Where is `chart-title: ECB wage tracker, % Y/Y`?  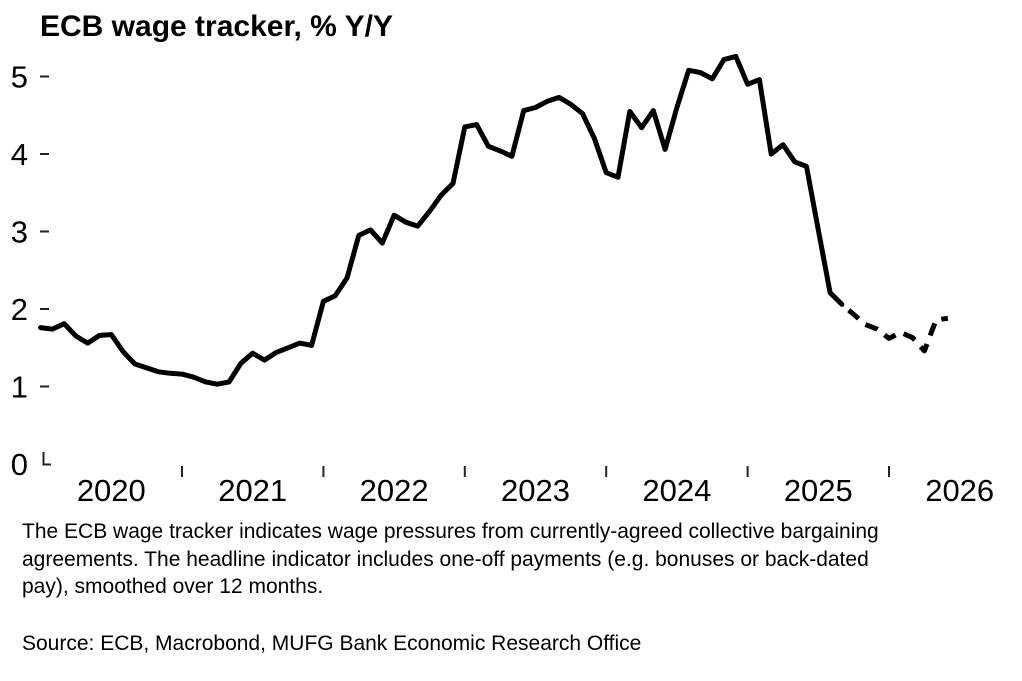 chart-title: ECB wage tracker, % Y/Y is located at coordinates (216, 26).